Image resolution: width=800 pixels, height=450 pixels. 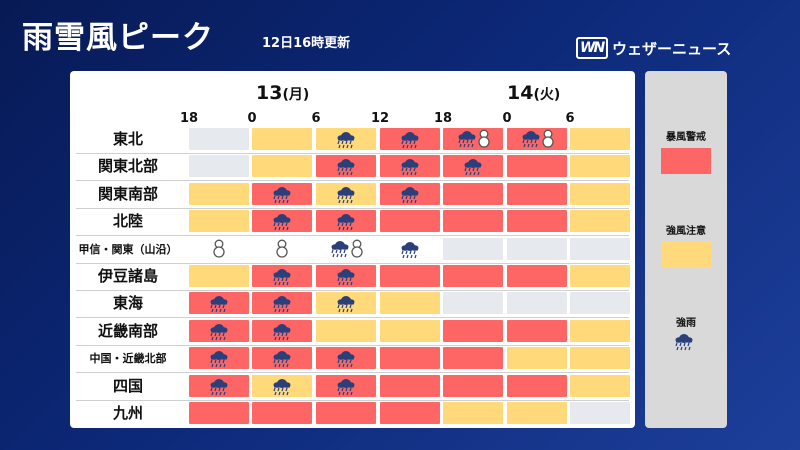 I want to click on snowman-icon, so click(x=219, y=250).